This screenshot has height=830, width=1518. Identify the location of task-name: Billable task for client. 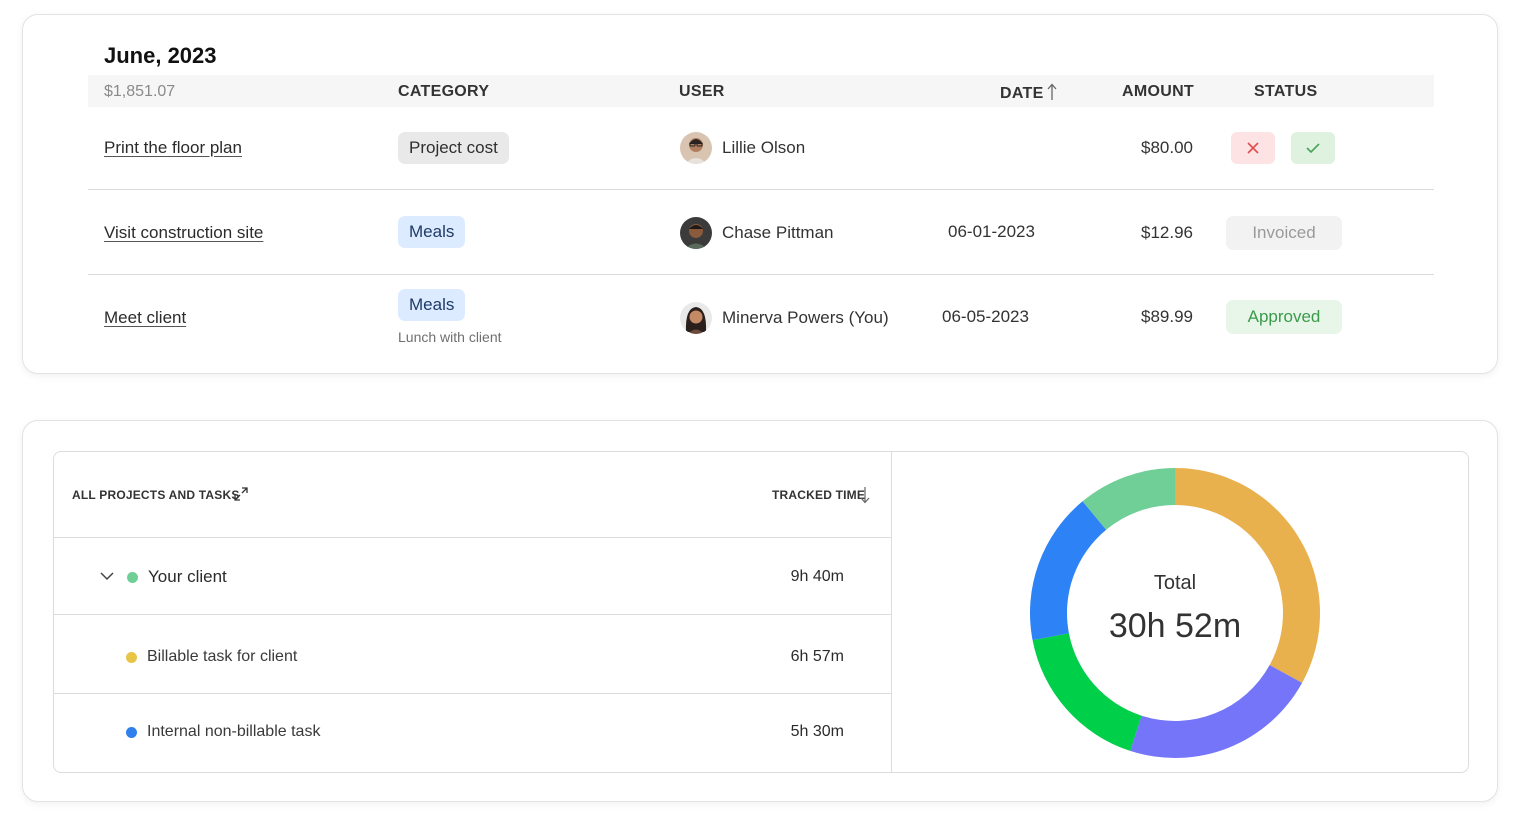
(222, 656).